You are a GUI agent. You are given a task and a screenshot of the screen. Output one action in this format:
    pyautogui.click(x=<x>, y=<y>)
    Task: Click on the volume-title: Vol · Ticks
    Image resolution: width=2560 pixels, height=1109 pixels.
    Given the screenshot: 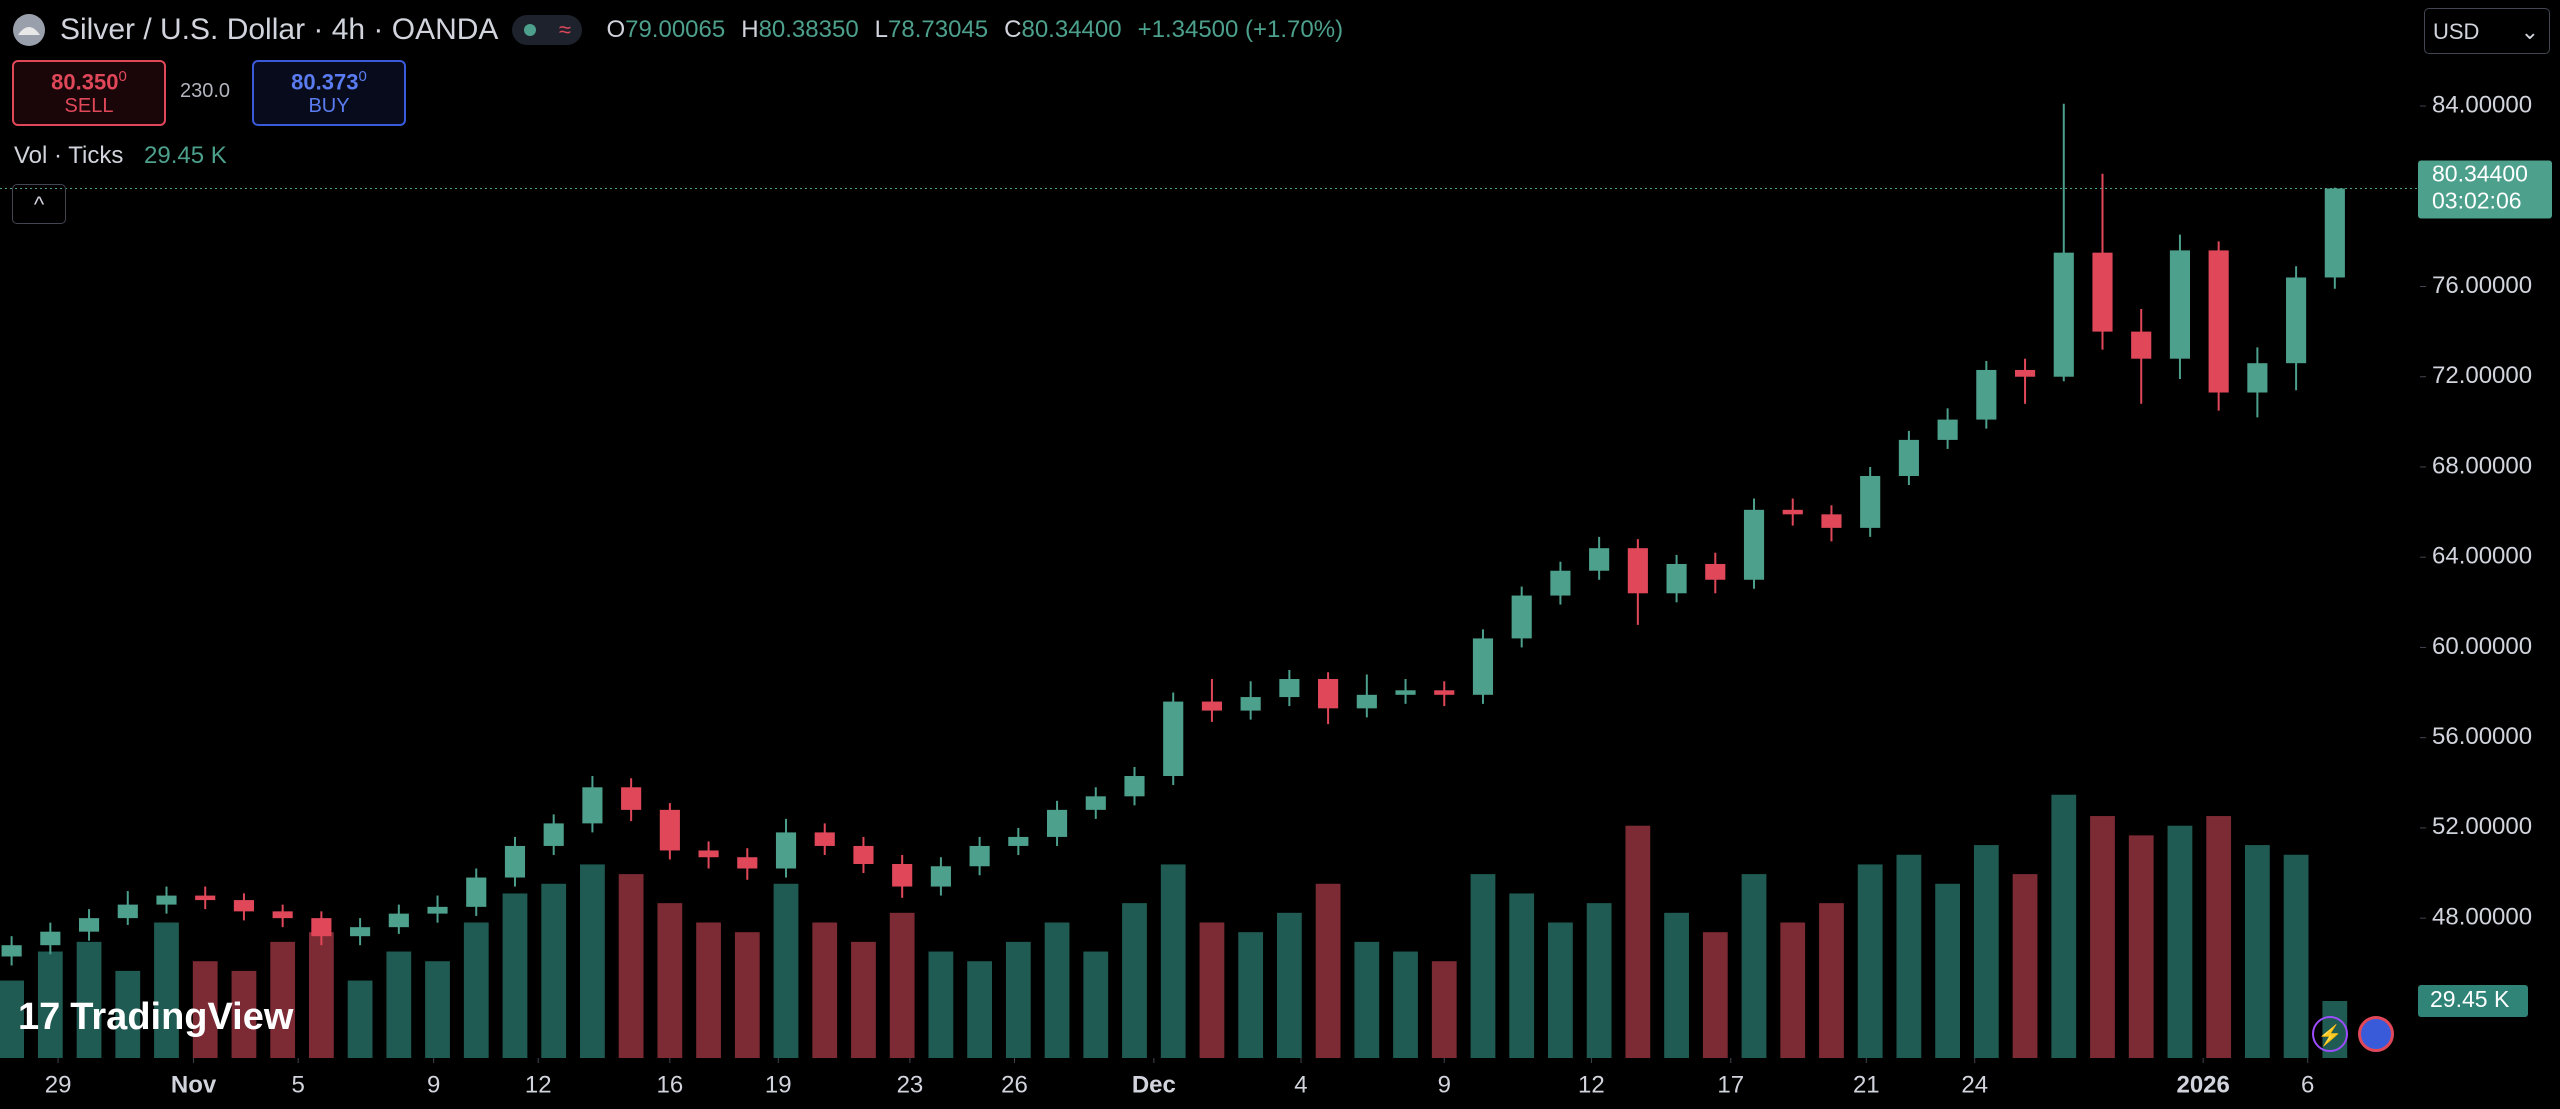 What is the action you would take?
    pyautogui.click(x=69, y=155)
    